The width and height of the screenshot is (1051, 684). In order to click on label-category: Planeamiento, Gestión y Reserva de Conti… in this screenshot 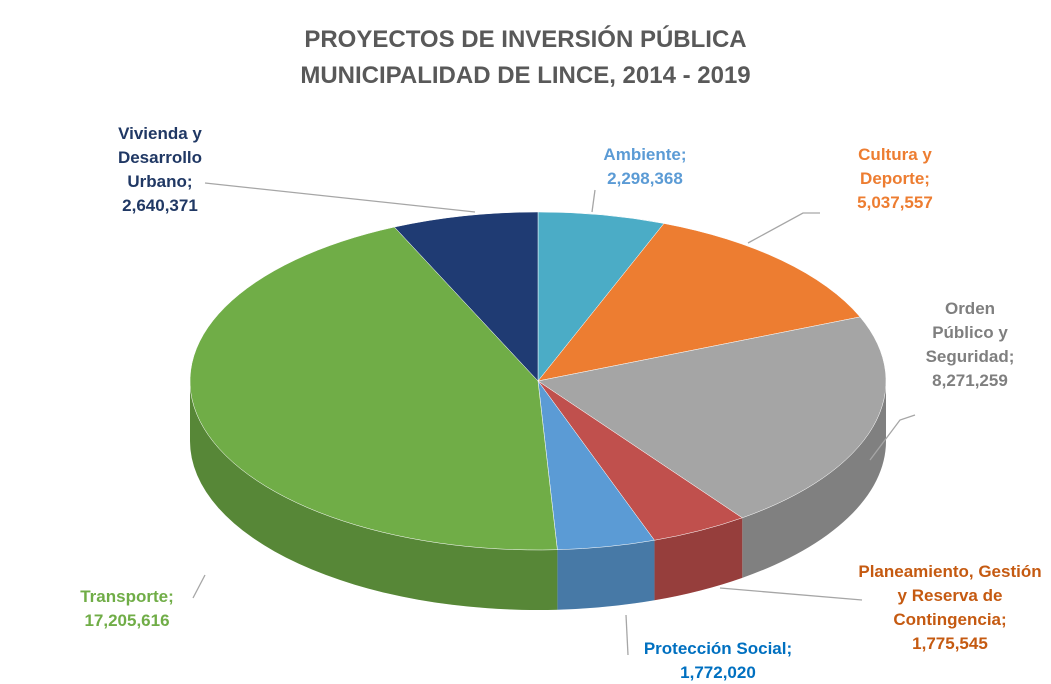, I will do `click(950, 595)`.